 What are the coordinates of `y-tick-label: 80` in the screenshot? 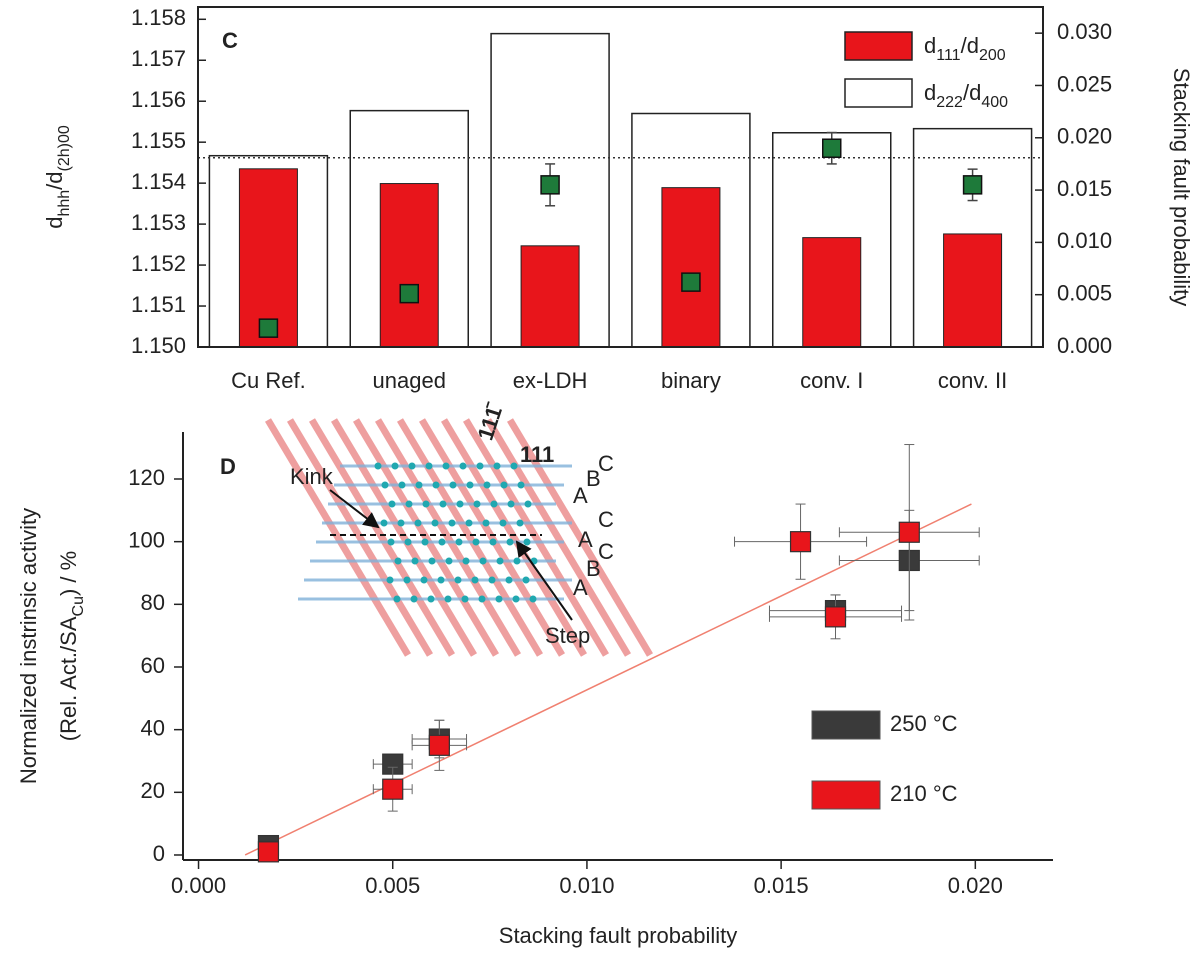 It's located at (153, 602).